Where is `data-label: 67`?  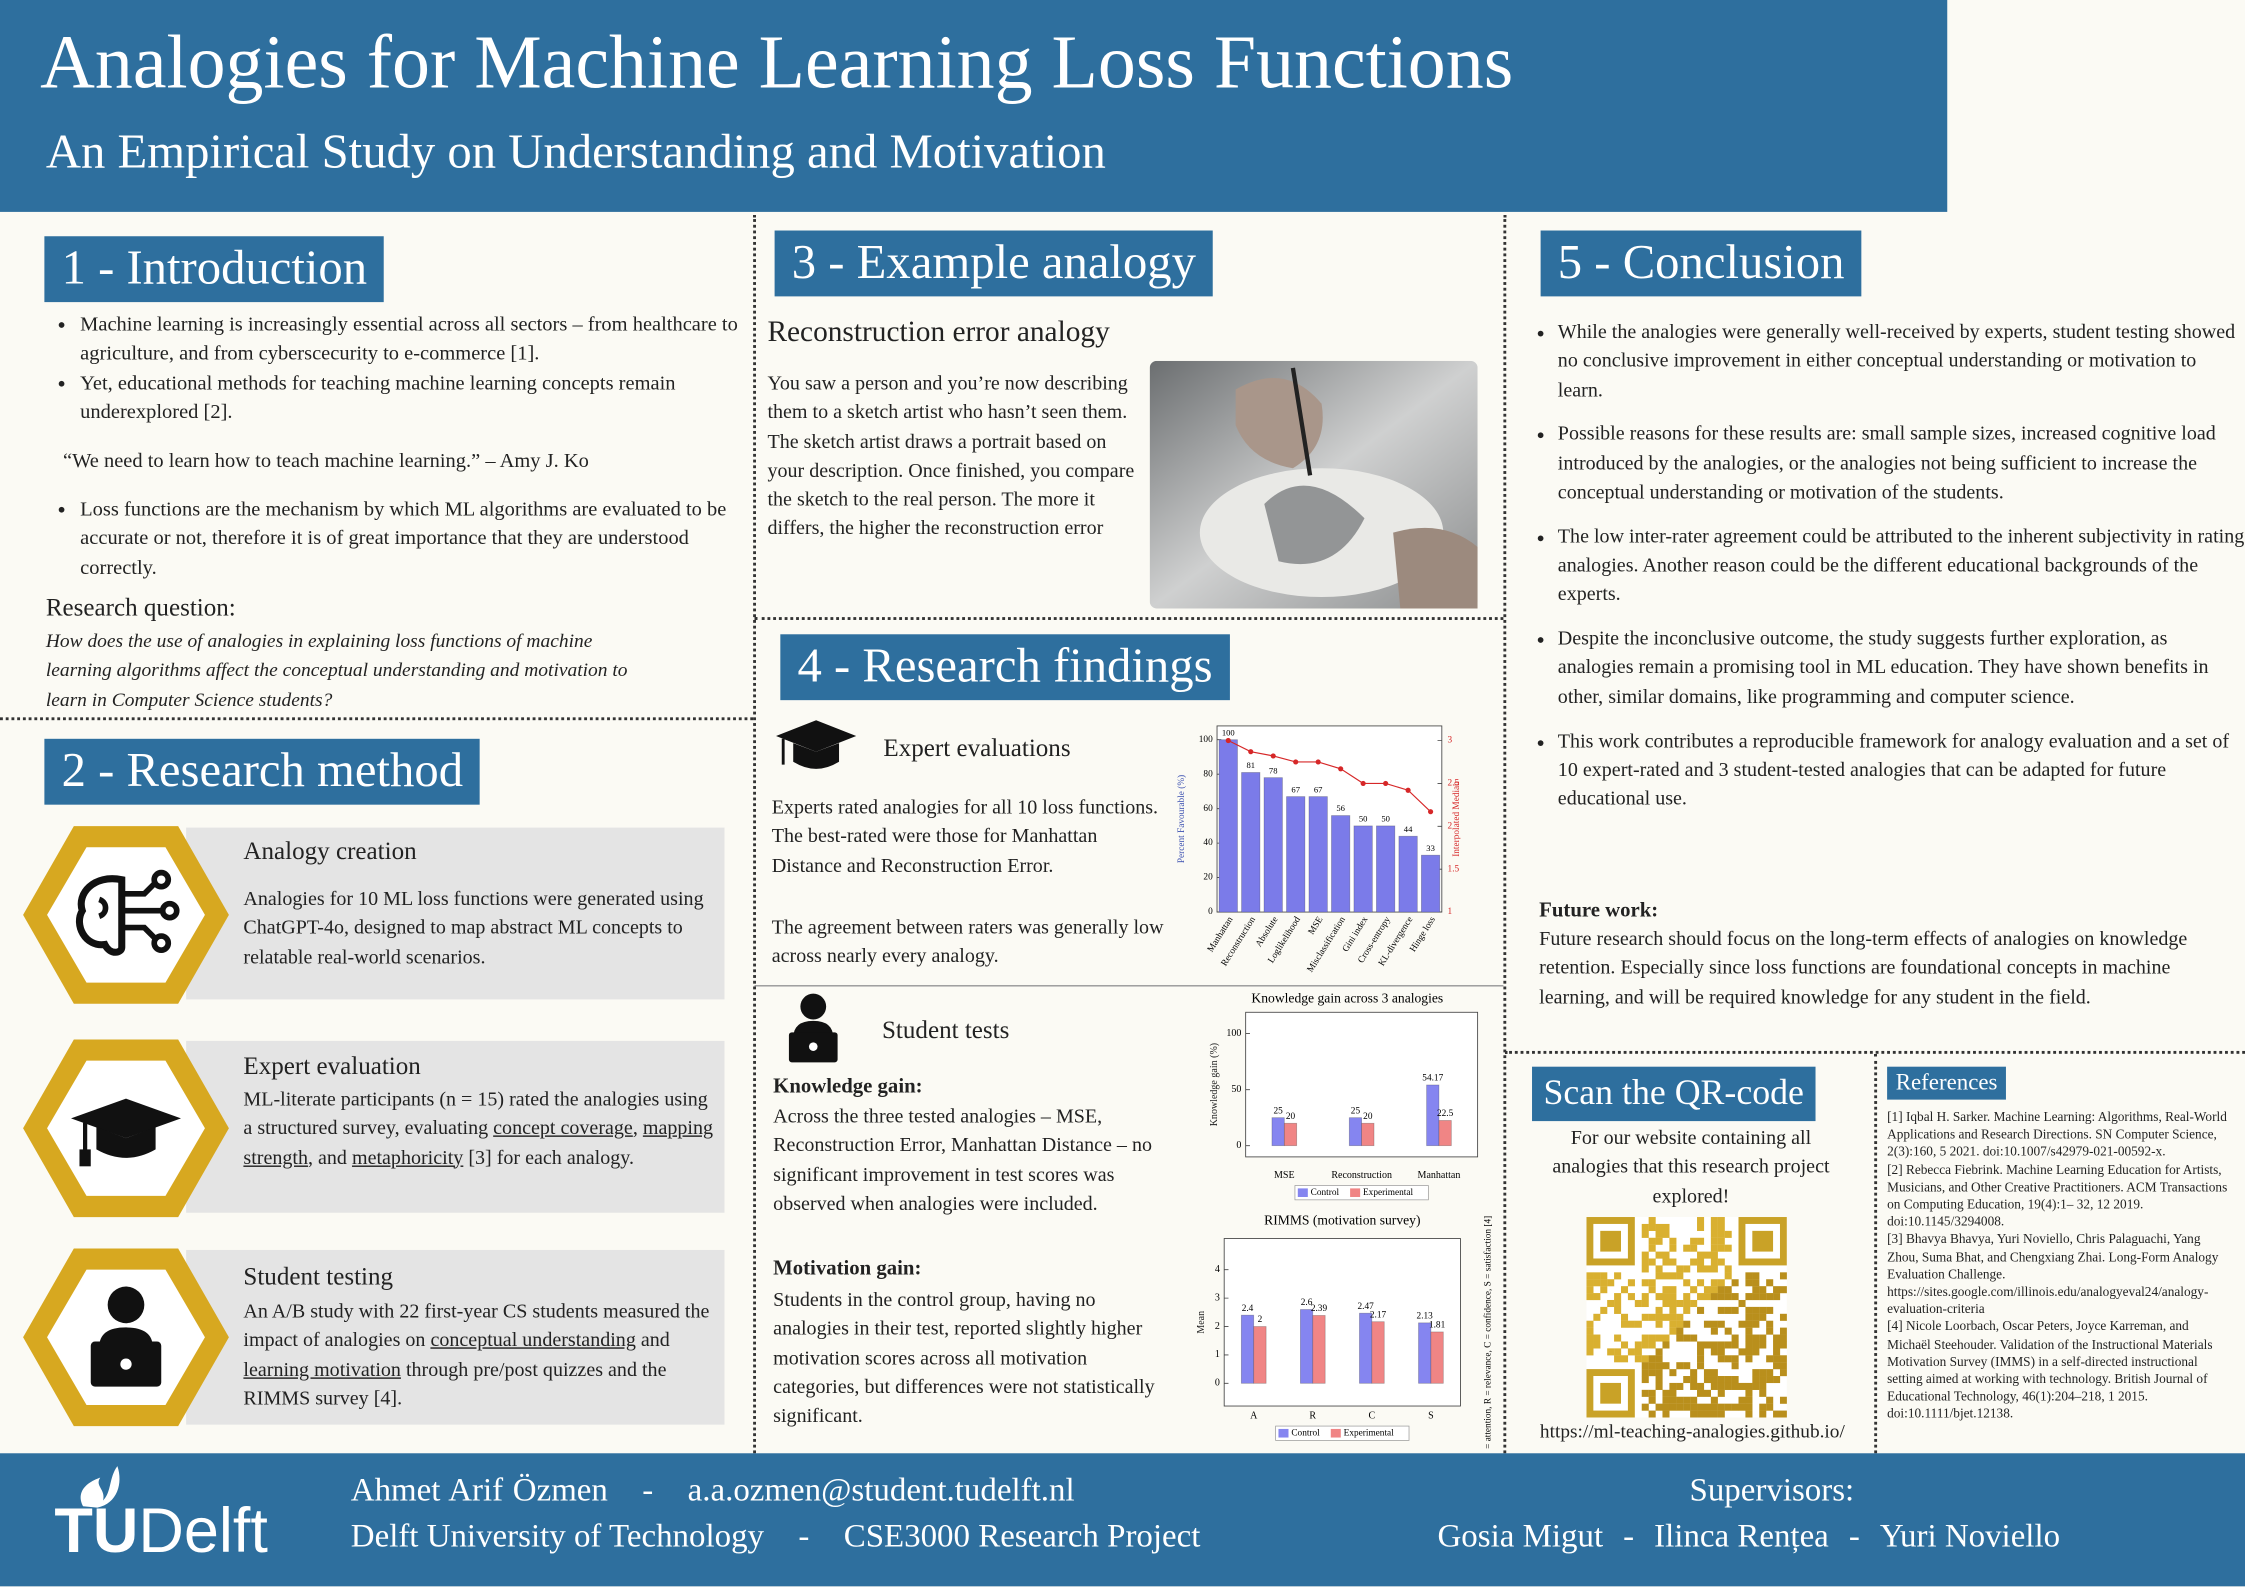
data-label: 67 is located at coordinates (1295, 789).